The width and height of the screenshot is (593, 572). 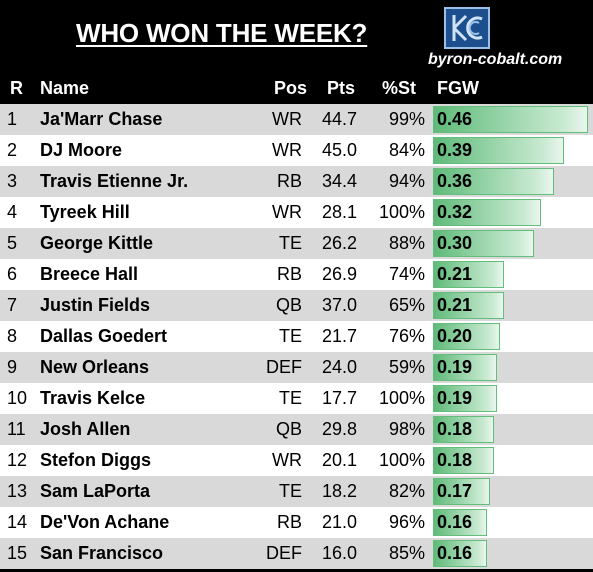 What do you see at coordinates (17, 398) in the screenshot?
I see `rank-cell: 10` at bounding box center [17, 398].